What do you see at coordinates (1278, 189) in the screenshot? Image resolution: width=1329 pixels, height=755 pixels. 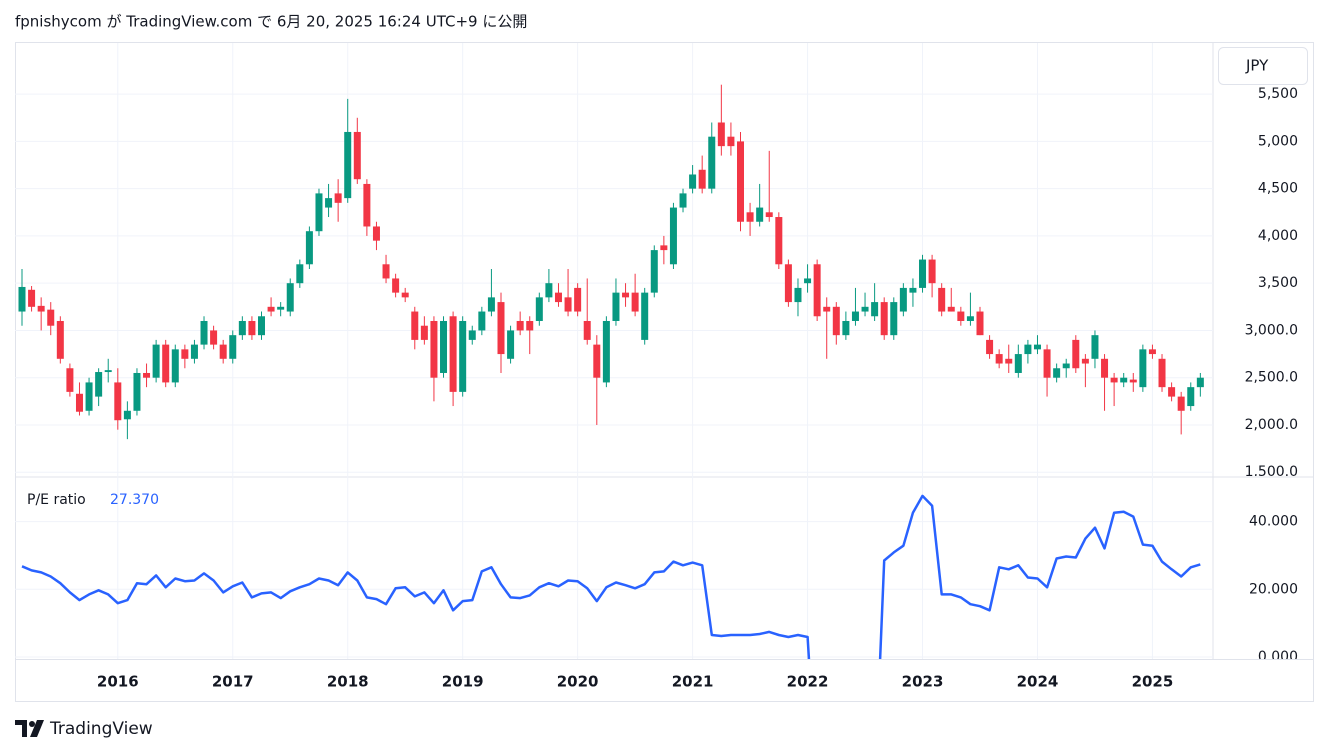 I see `y-tick-label: 4,500` at bounding box center [1278, 189].